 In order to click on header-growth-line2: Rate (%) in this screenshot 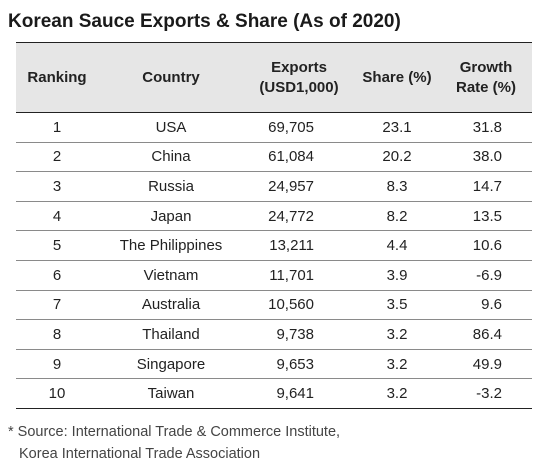, I will do `click(485, 87)`.